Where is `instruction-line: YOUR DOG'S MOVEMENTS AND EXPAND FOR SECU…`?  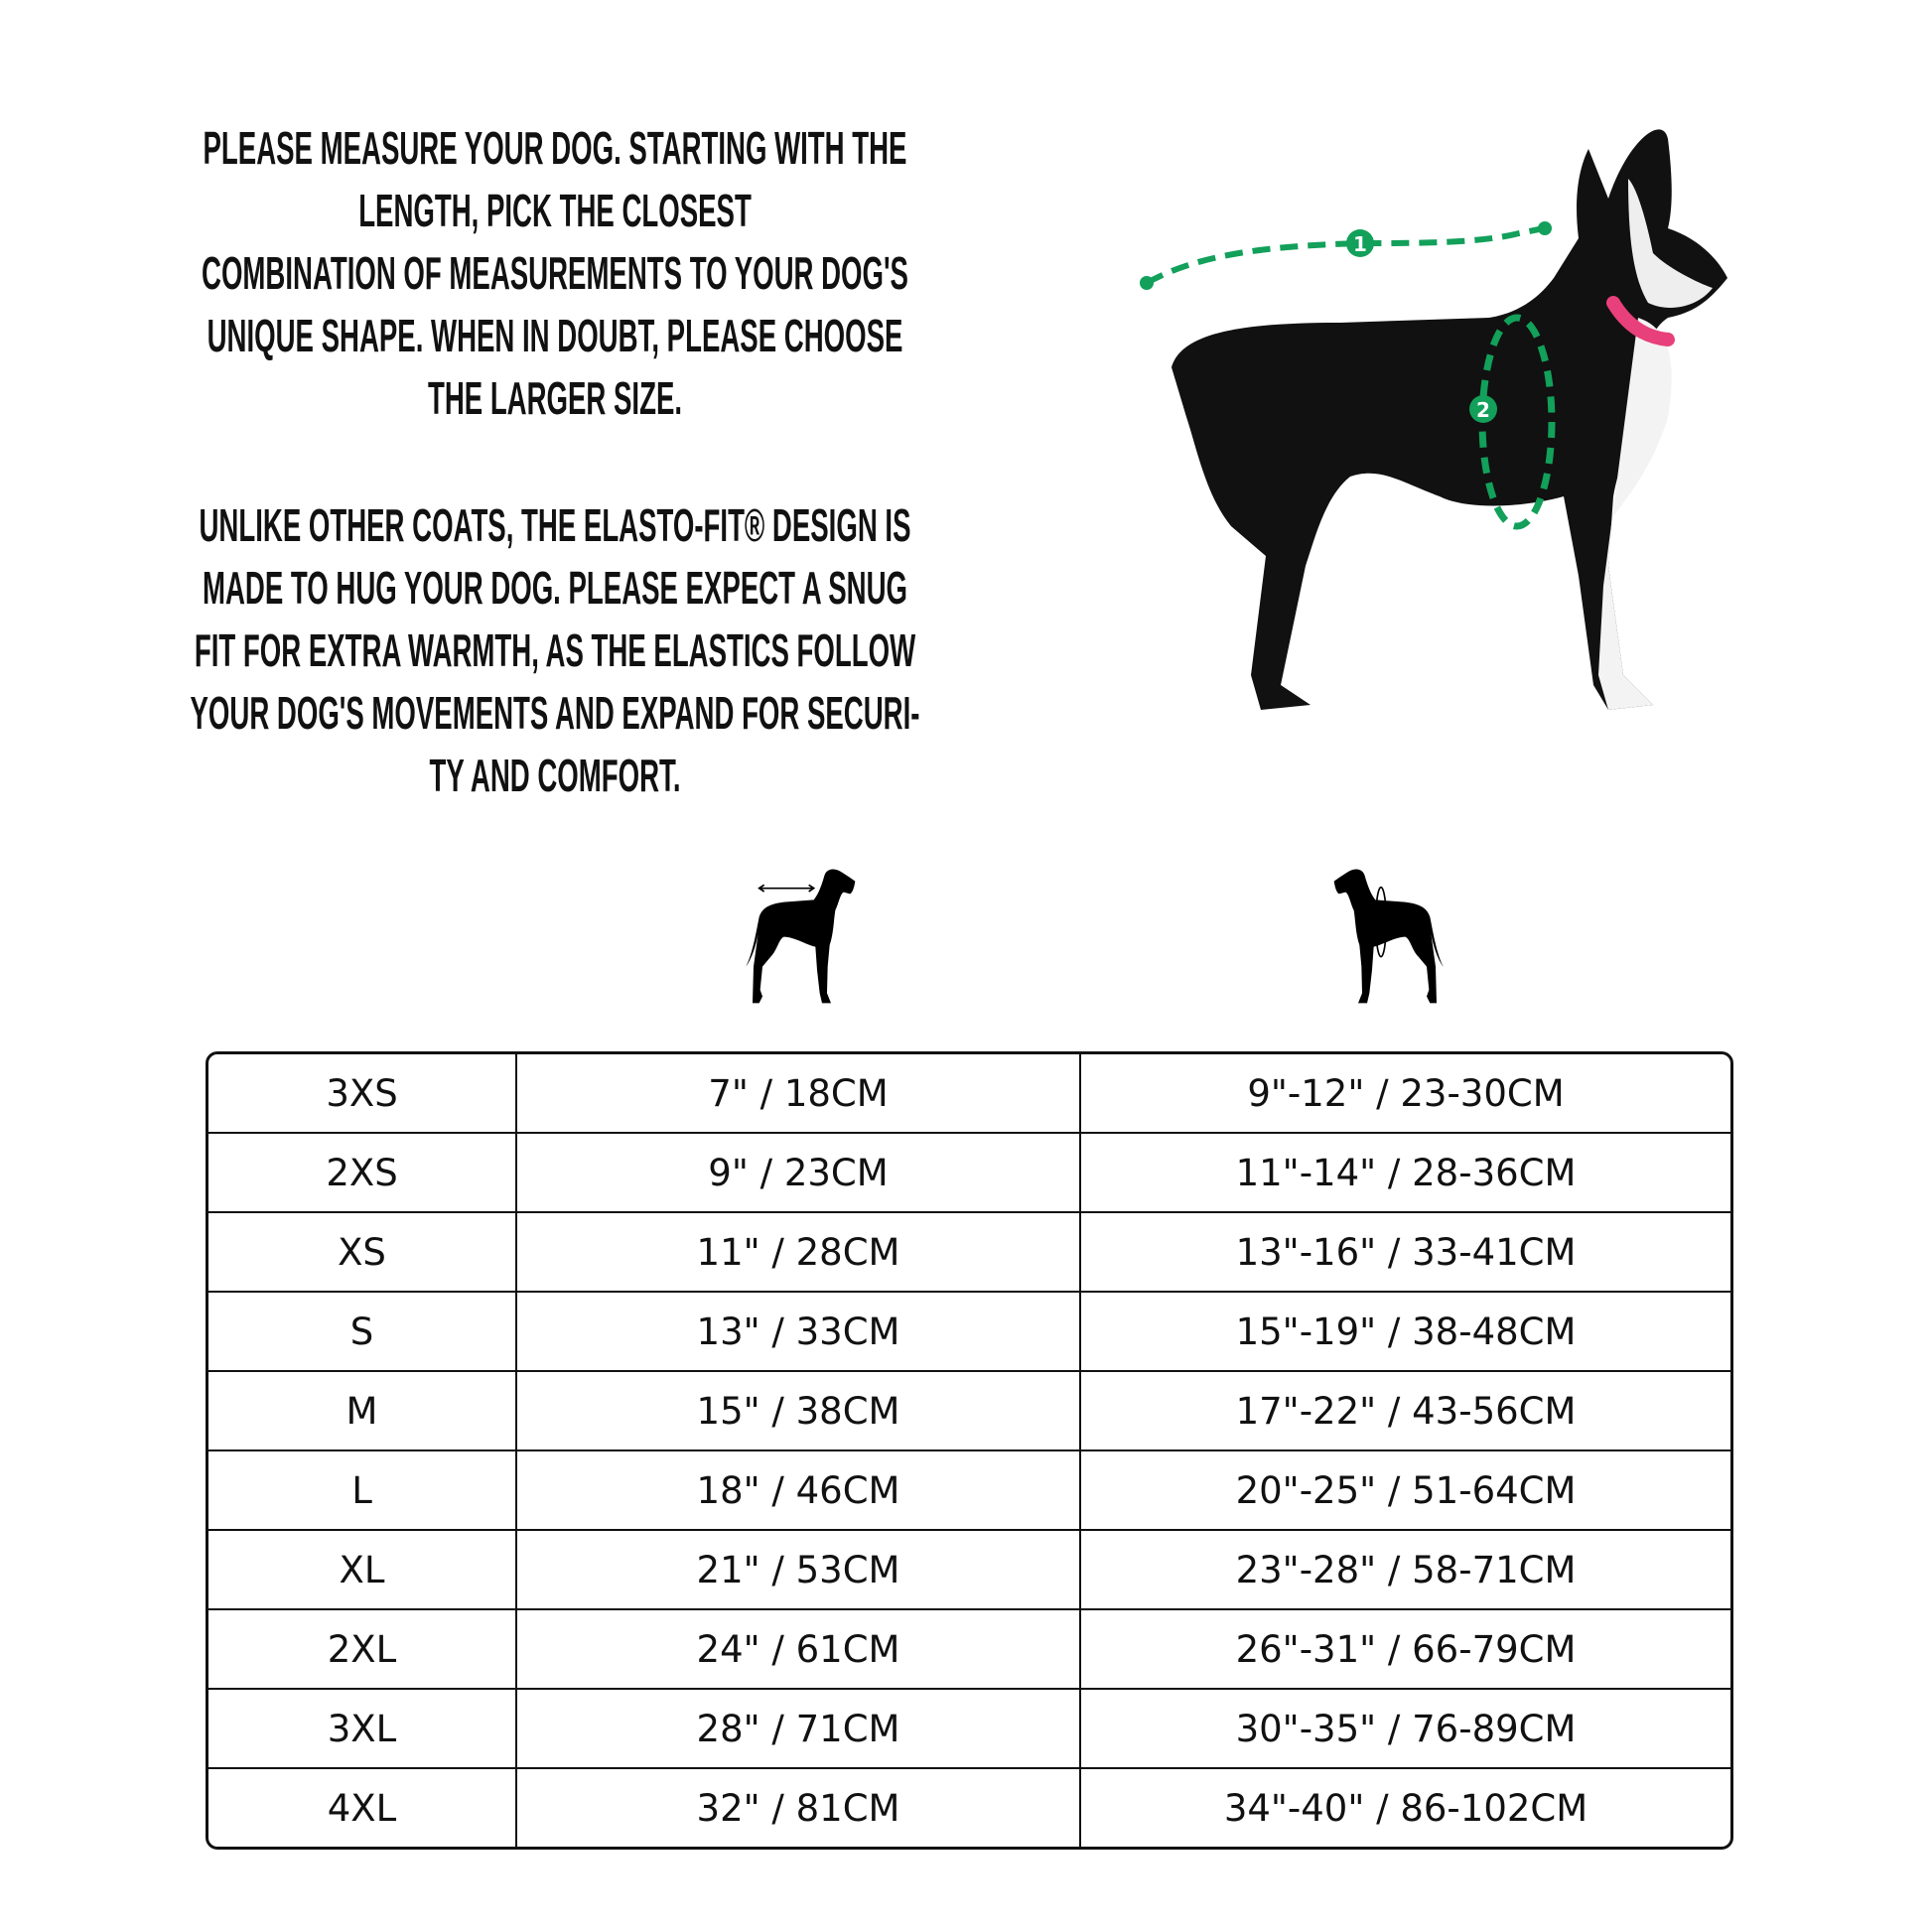
instruction-line: YOUR DOG'S MOVEMENTS AND EXPAND FOR SECU… is located at coordinates (555, 713).